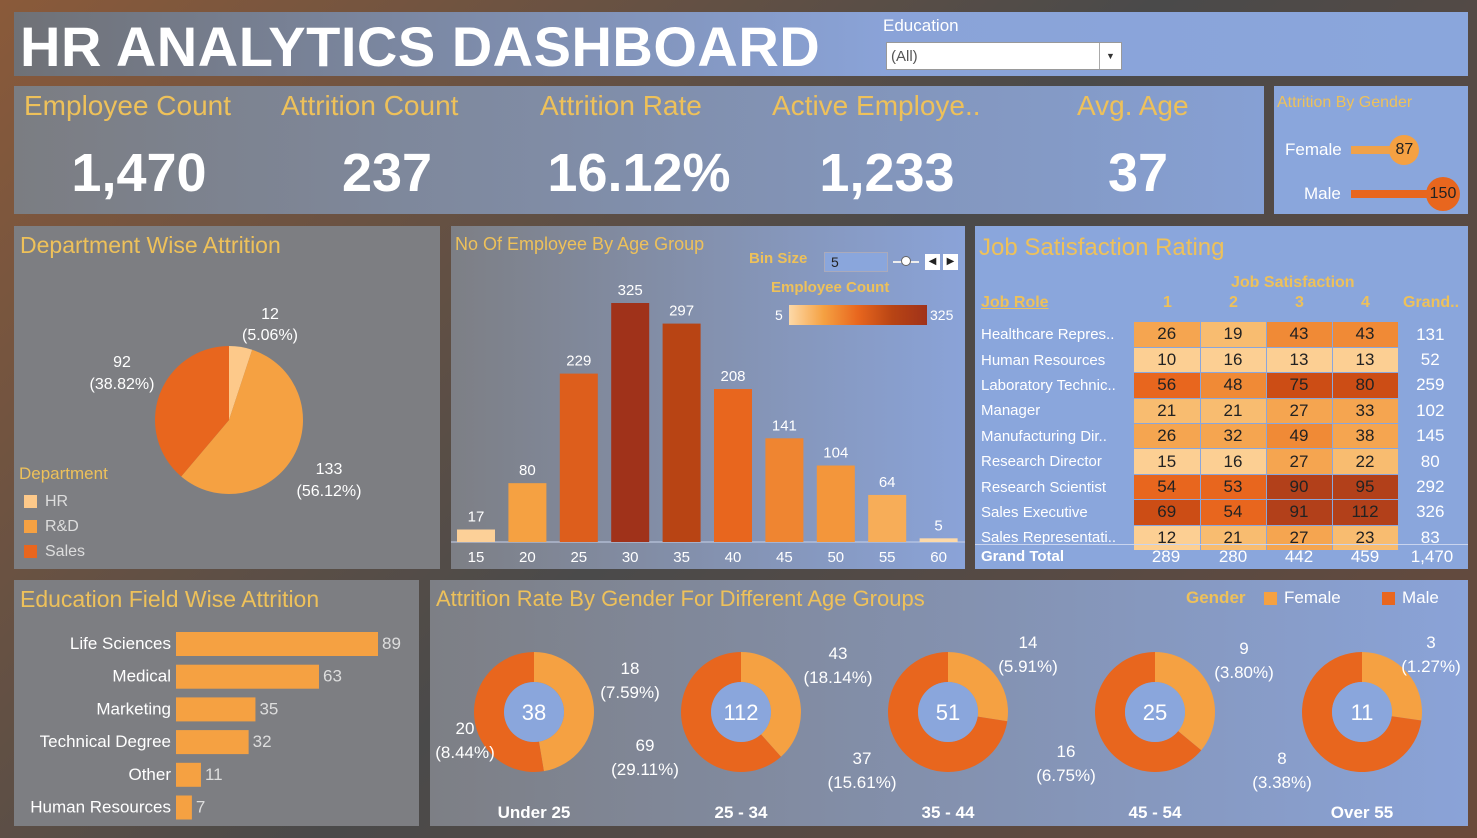 The height and width of the screenshot is (838, 1477). I want to click on header-bar: HR ANALYTICS DASHBOARD Education (All) ▼, so click(741, 45).